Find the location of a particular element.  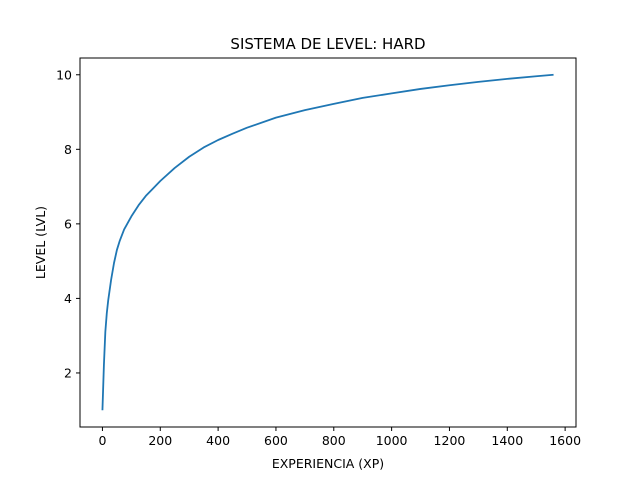

x-axis-ticks: 0 200 400 600 800 1000 1200 1400 1600 is located at coordinates (339, 437).